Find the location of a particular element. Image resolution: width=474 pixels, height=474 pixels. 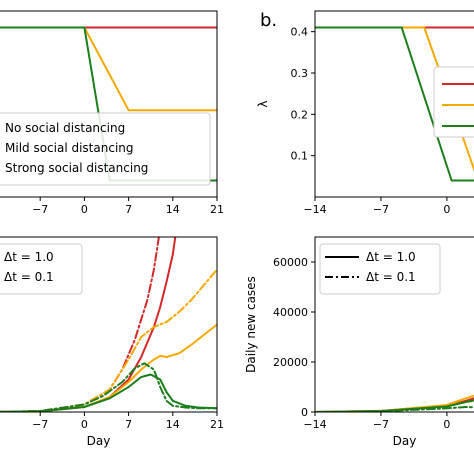

y-tick-label: 0.1 is located at coordinates (300, 156).